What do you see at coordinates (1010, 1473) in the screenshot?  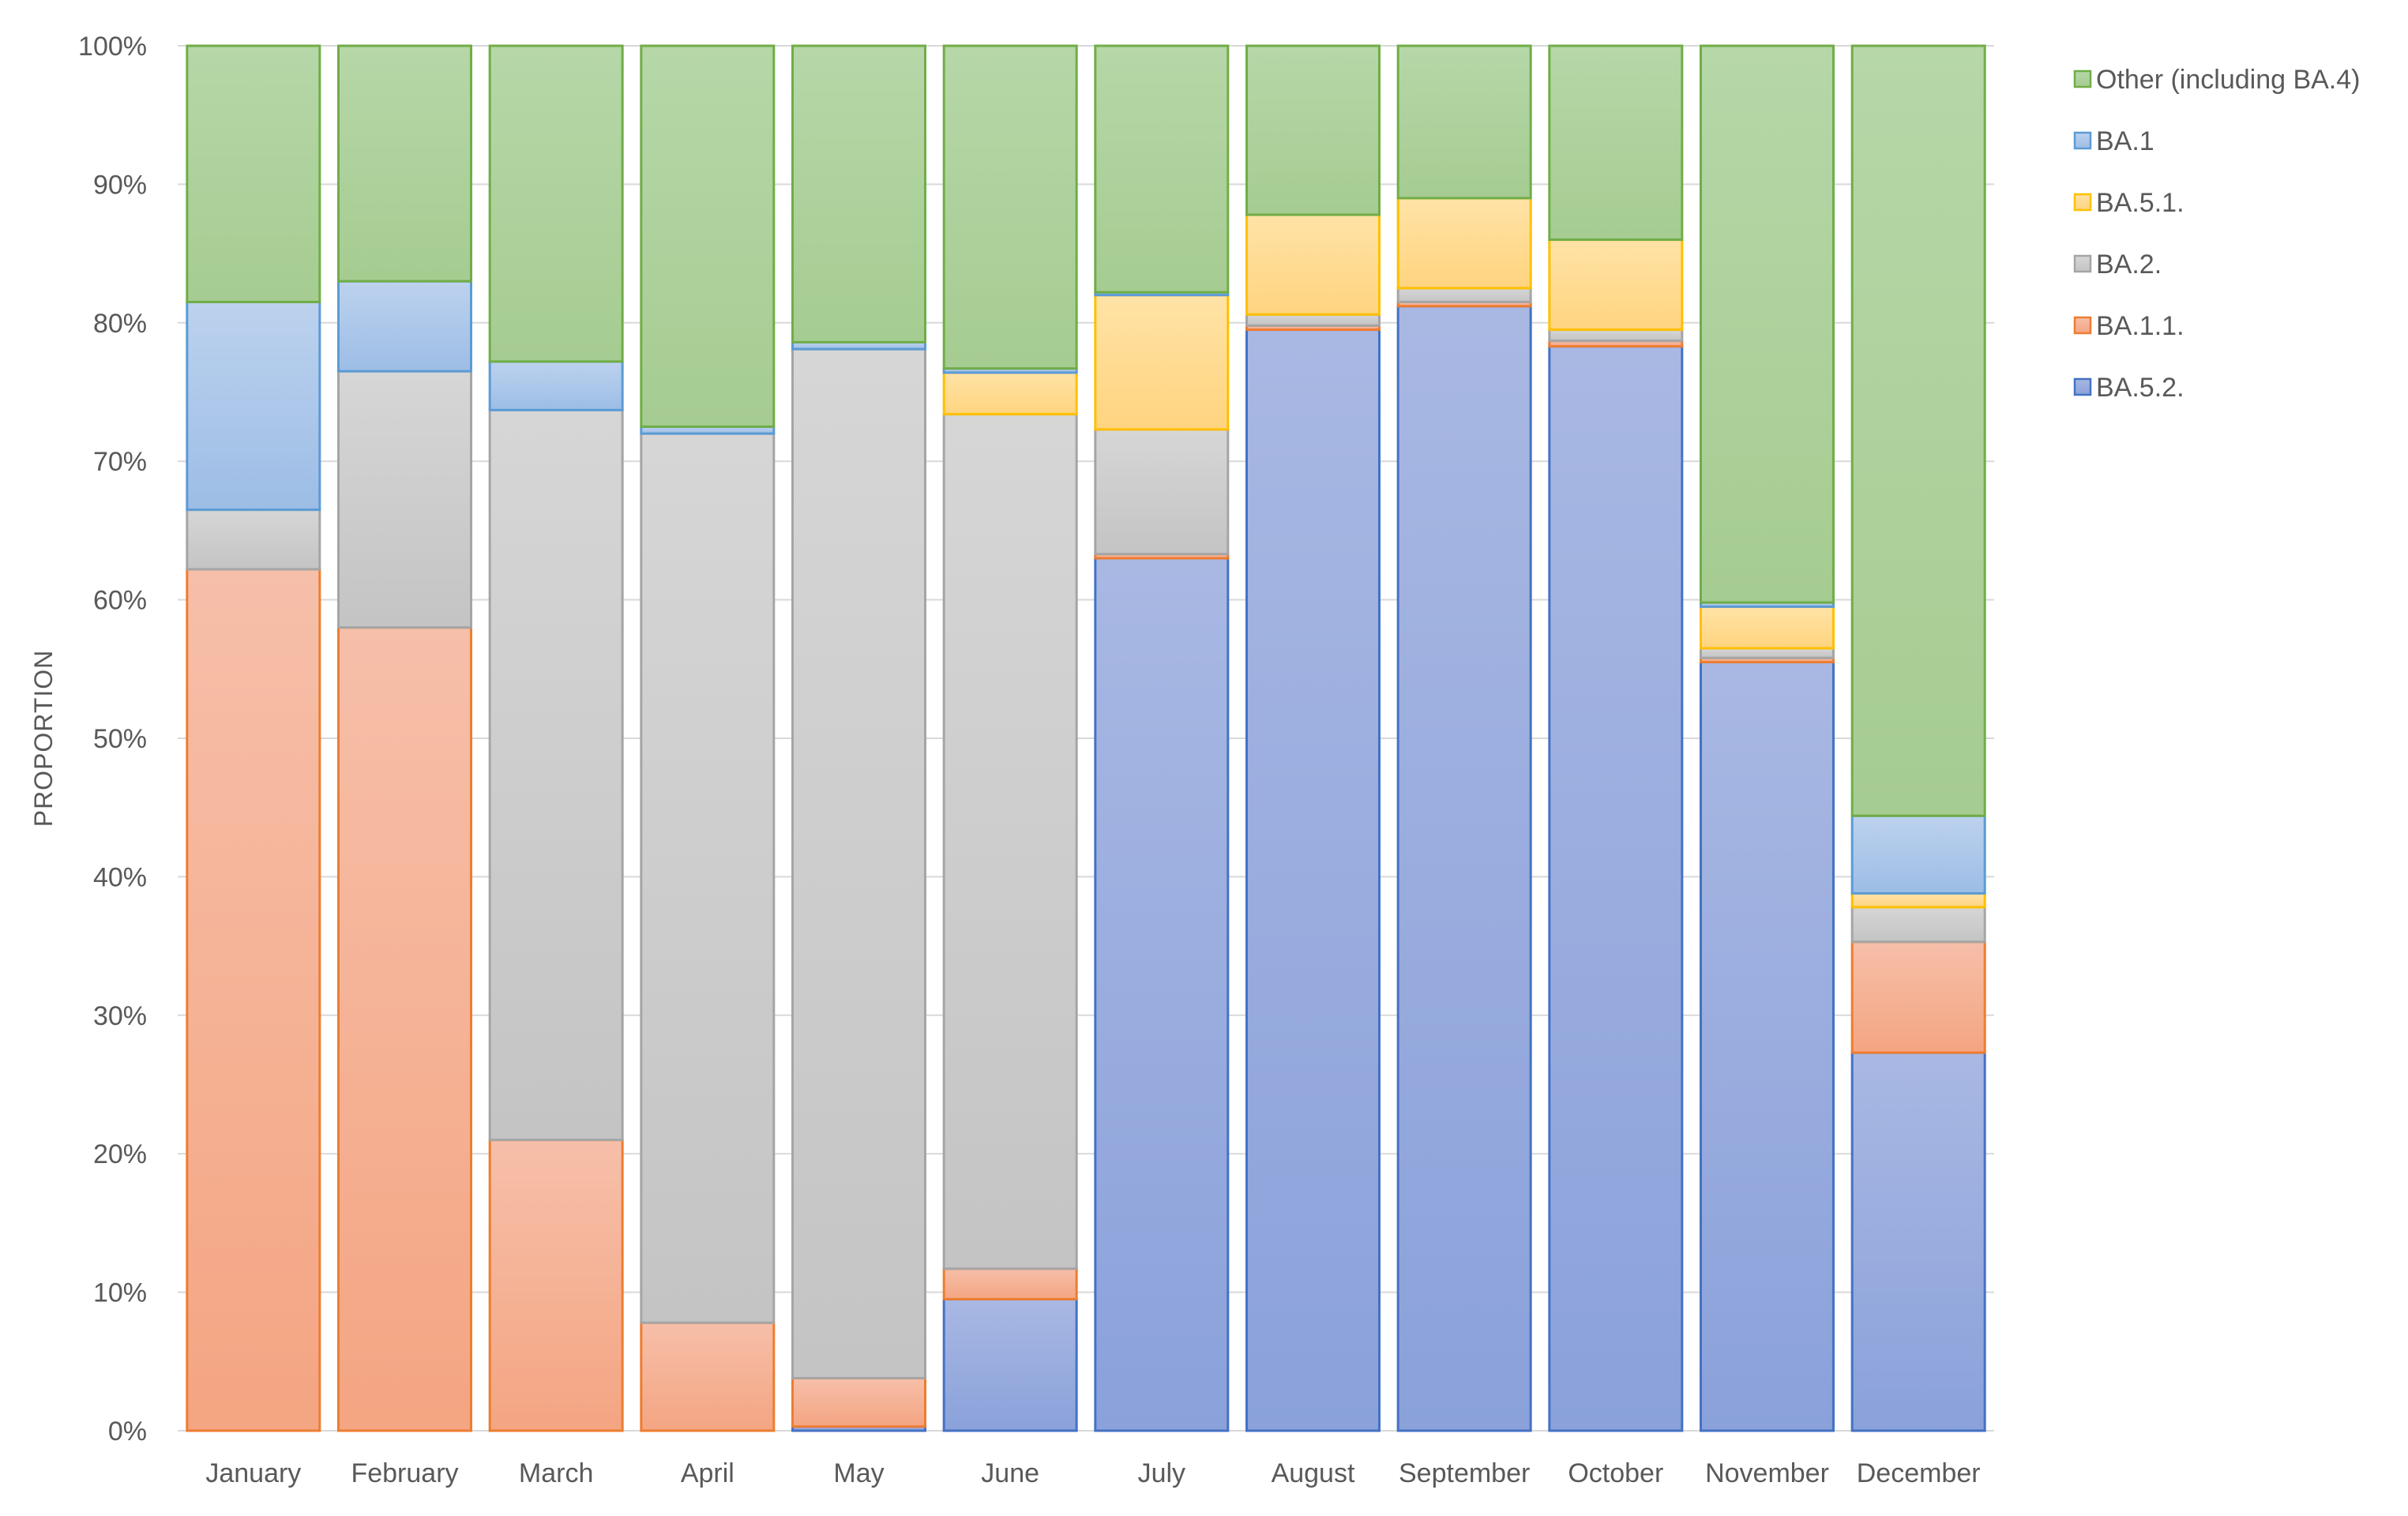 I see `x-tick-label: June` at bounding box center [1010, 1473].